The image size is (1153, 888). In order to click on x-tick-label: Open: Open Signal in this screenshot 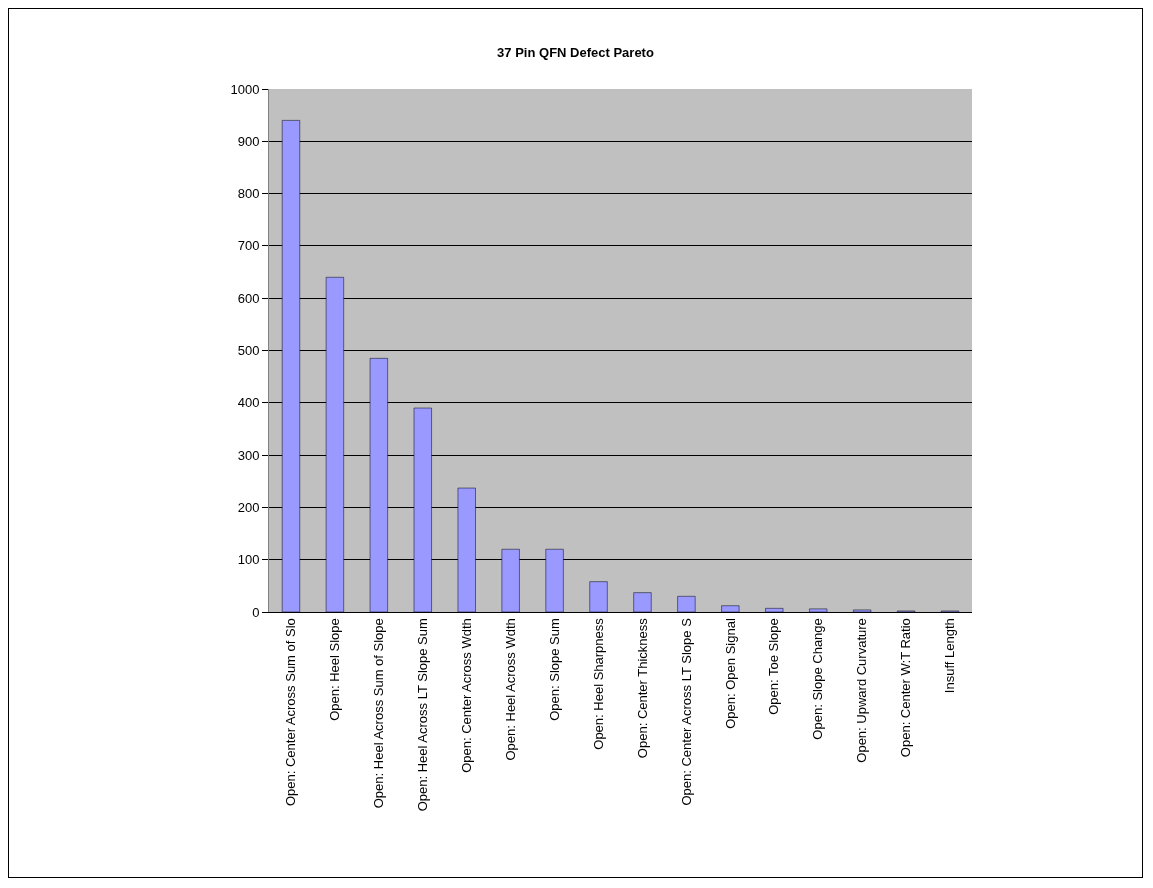, I will do `click(730, 673)`.